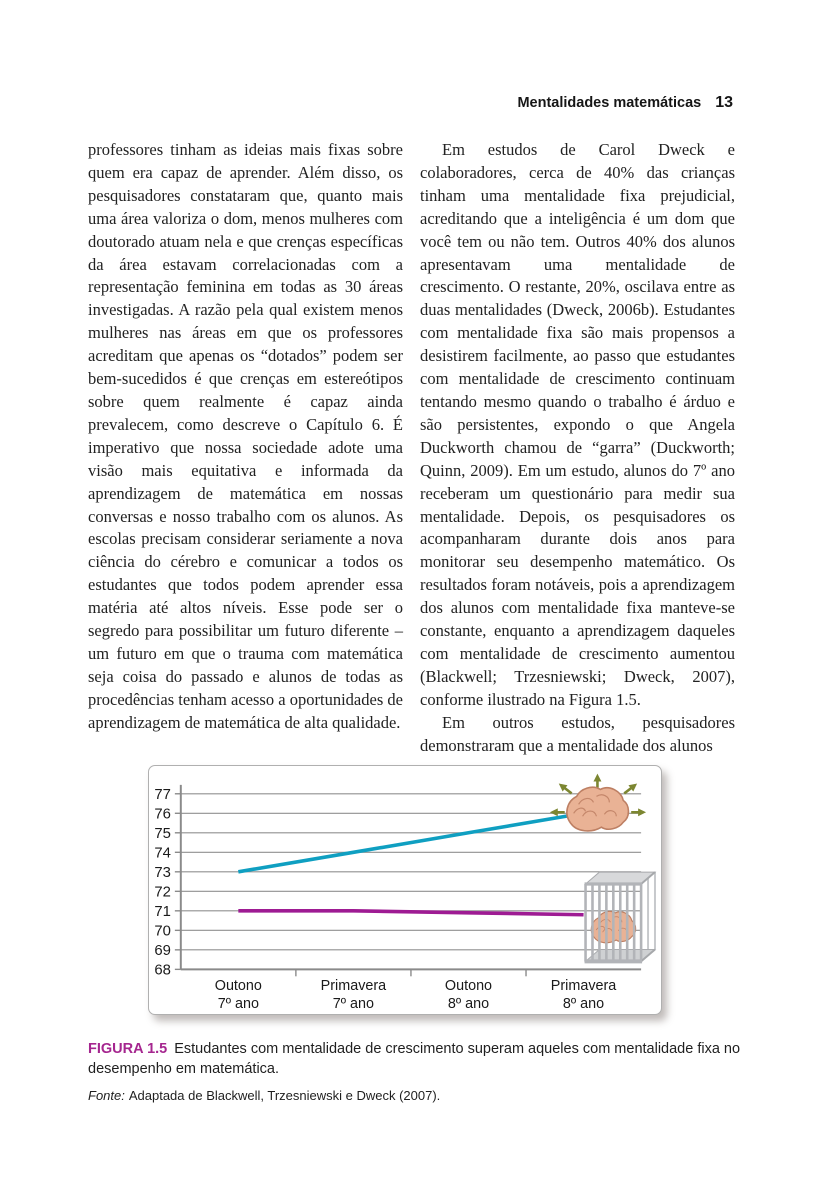  What do you see at coordinates (411, 913) in the screenshot?
I see `fixed-mindset-line` at bounding box center [411, 913].